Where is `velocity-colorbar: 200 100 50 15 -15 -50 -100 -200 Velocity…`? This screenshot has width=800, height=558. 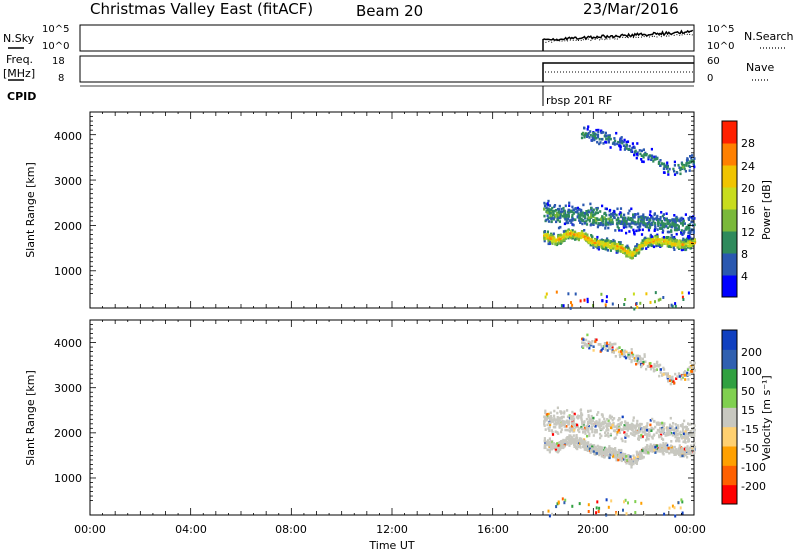
velocity-colorbar: 200 100 50 15 -15 -50 -100 -200 Velocity… is located at coordinates (747, 417).